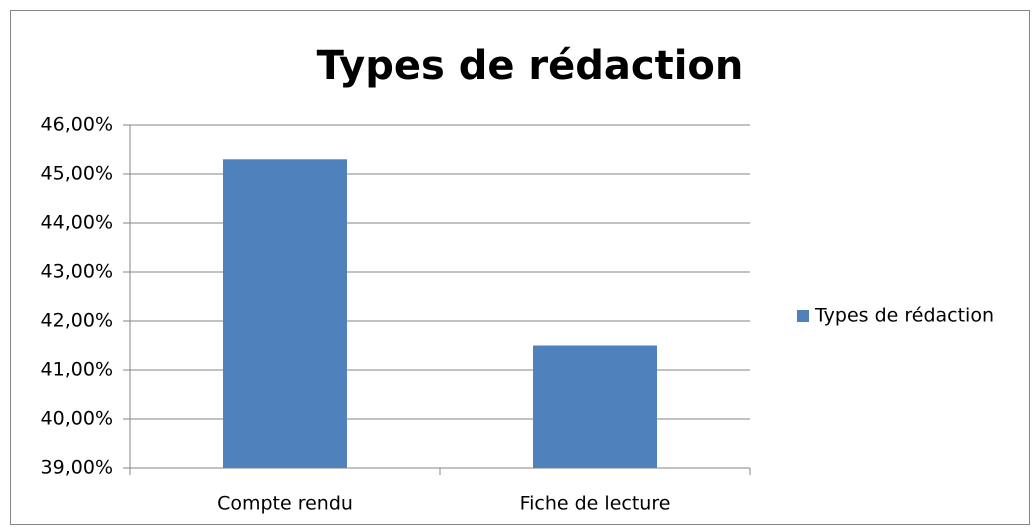  Describe the element at coordinates (77, 321) in the screenshot. I see `y-tick-label: 42,00%` at that location.